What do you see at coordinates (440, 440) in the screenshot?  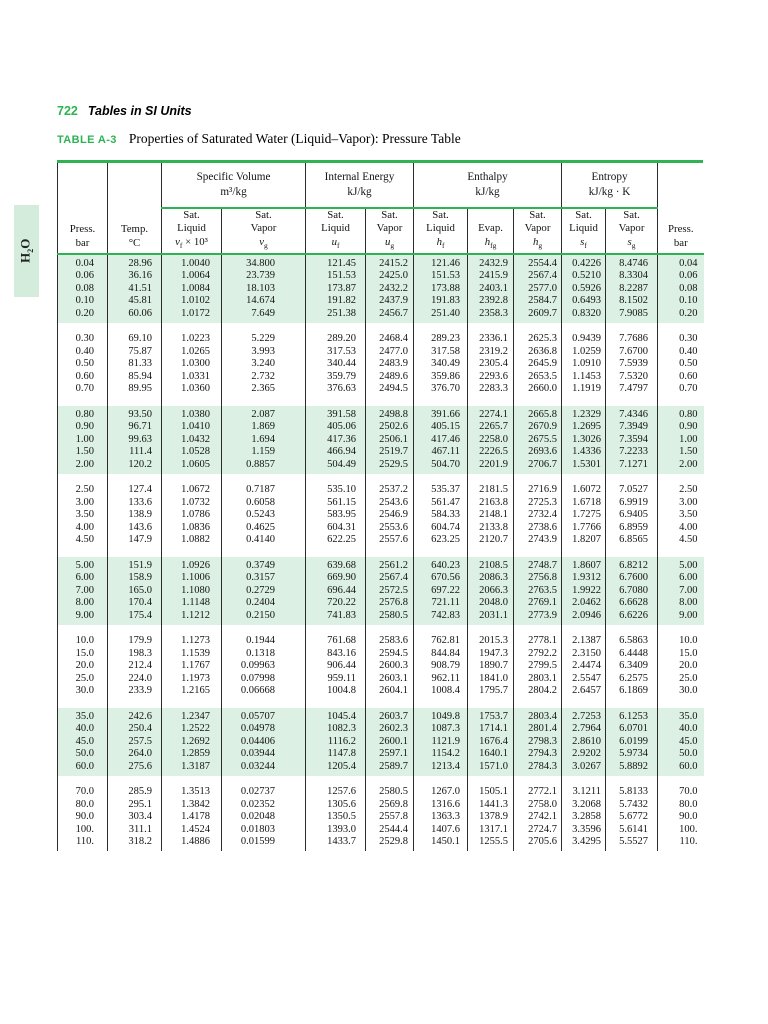 I see `cell-hf: 417.46` at bounding box center [440, 440].